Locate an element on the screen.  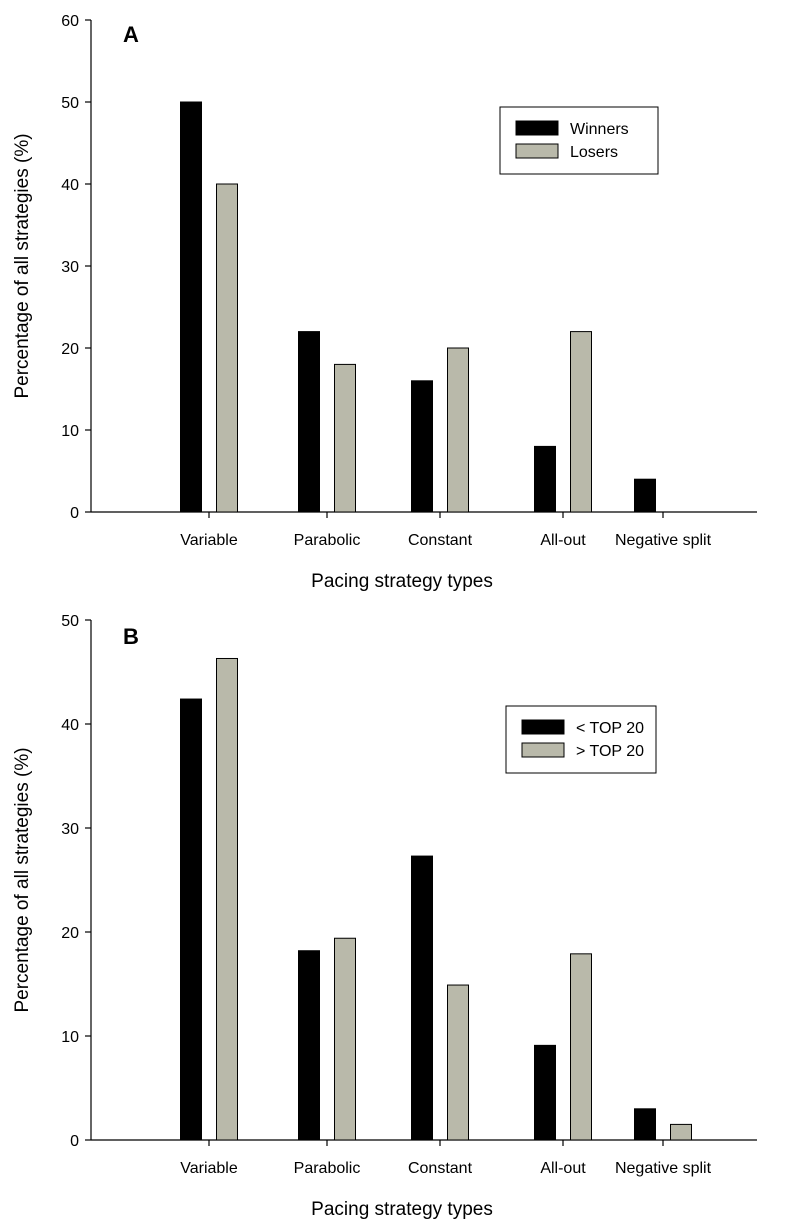
legend-entry: < TOP 20 is located at coordinates (610, 728).